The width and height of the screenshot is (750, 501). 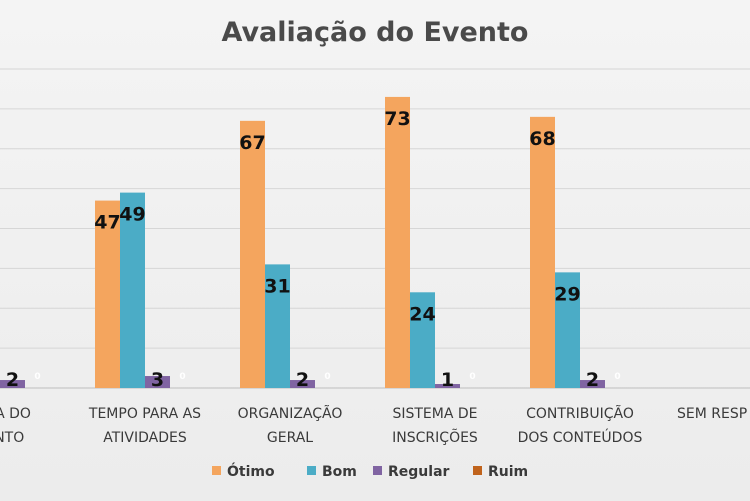 What do you see at coordinates (580, 437) in the screenshot?
I see `category-label: DOS CONTEÚDOS` at bounding box center [580, 437].